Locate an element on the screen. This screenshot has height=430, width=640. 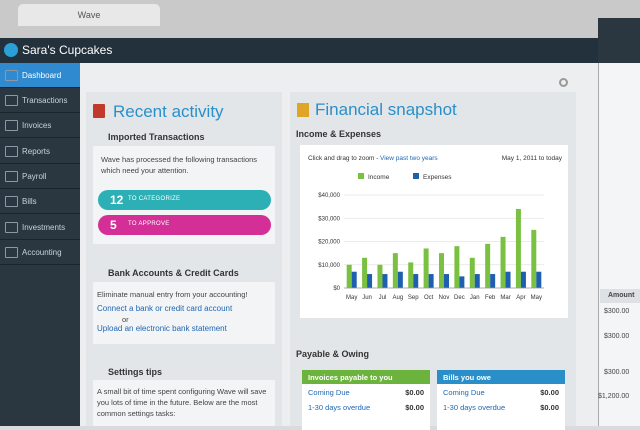
nav-label: Payroll is located at coordinates (34, 176).